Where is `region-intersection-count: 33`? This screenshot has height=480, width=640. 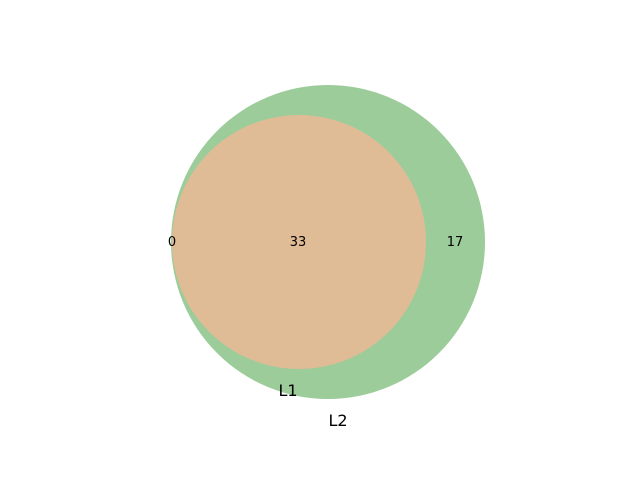 region-intersection-count: 33 is located at coordinates (298, 242).